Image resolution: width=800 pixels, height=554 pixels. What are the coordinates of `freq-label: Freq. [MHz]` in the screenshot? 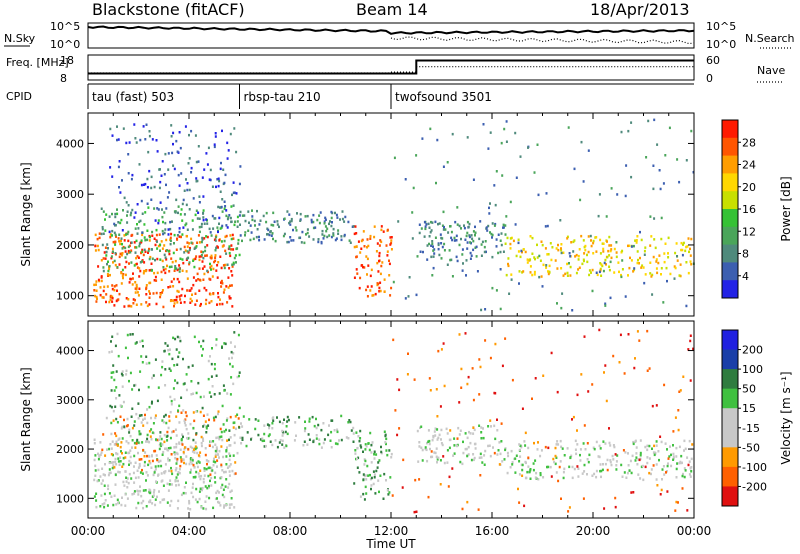 It's located at (37, 62).